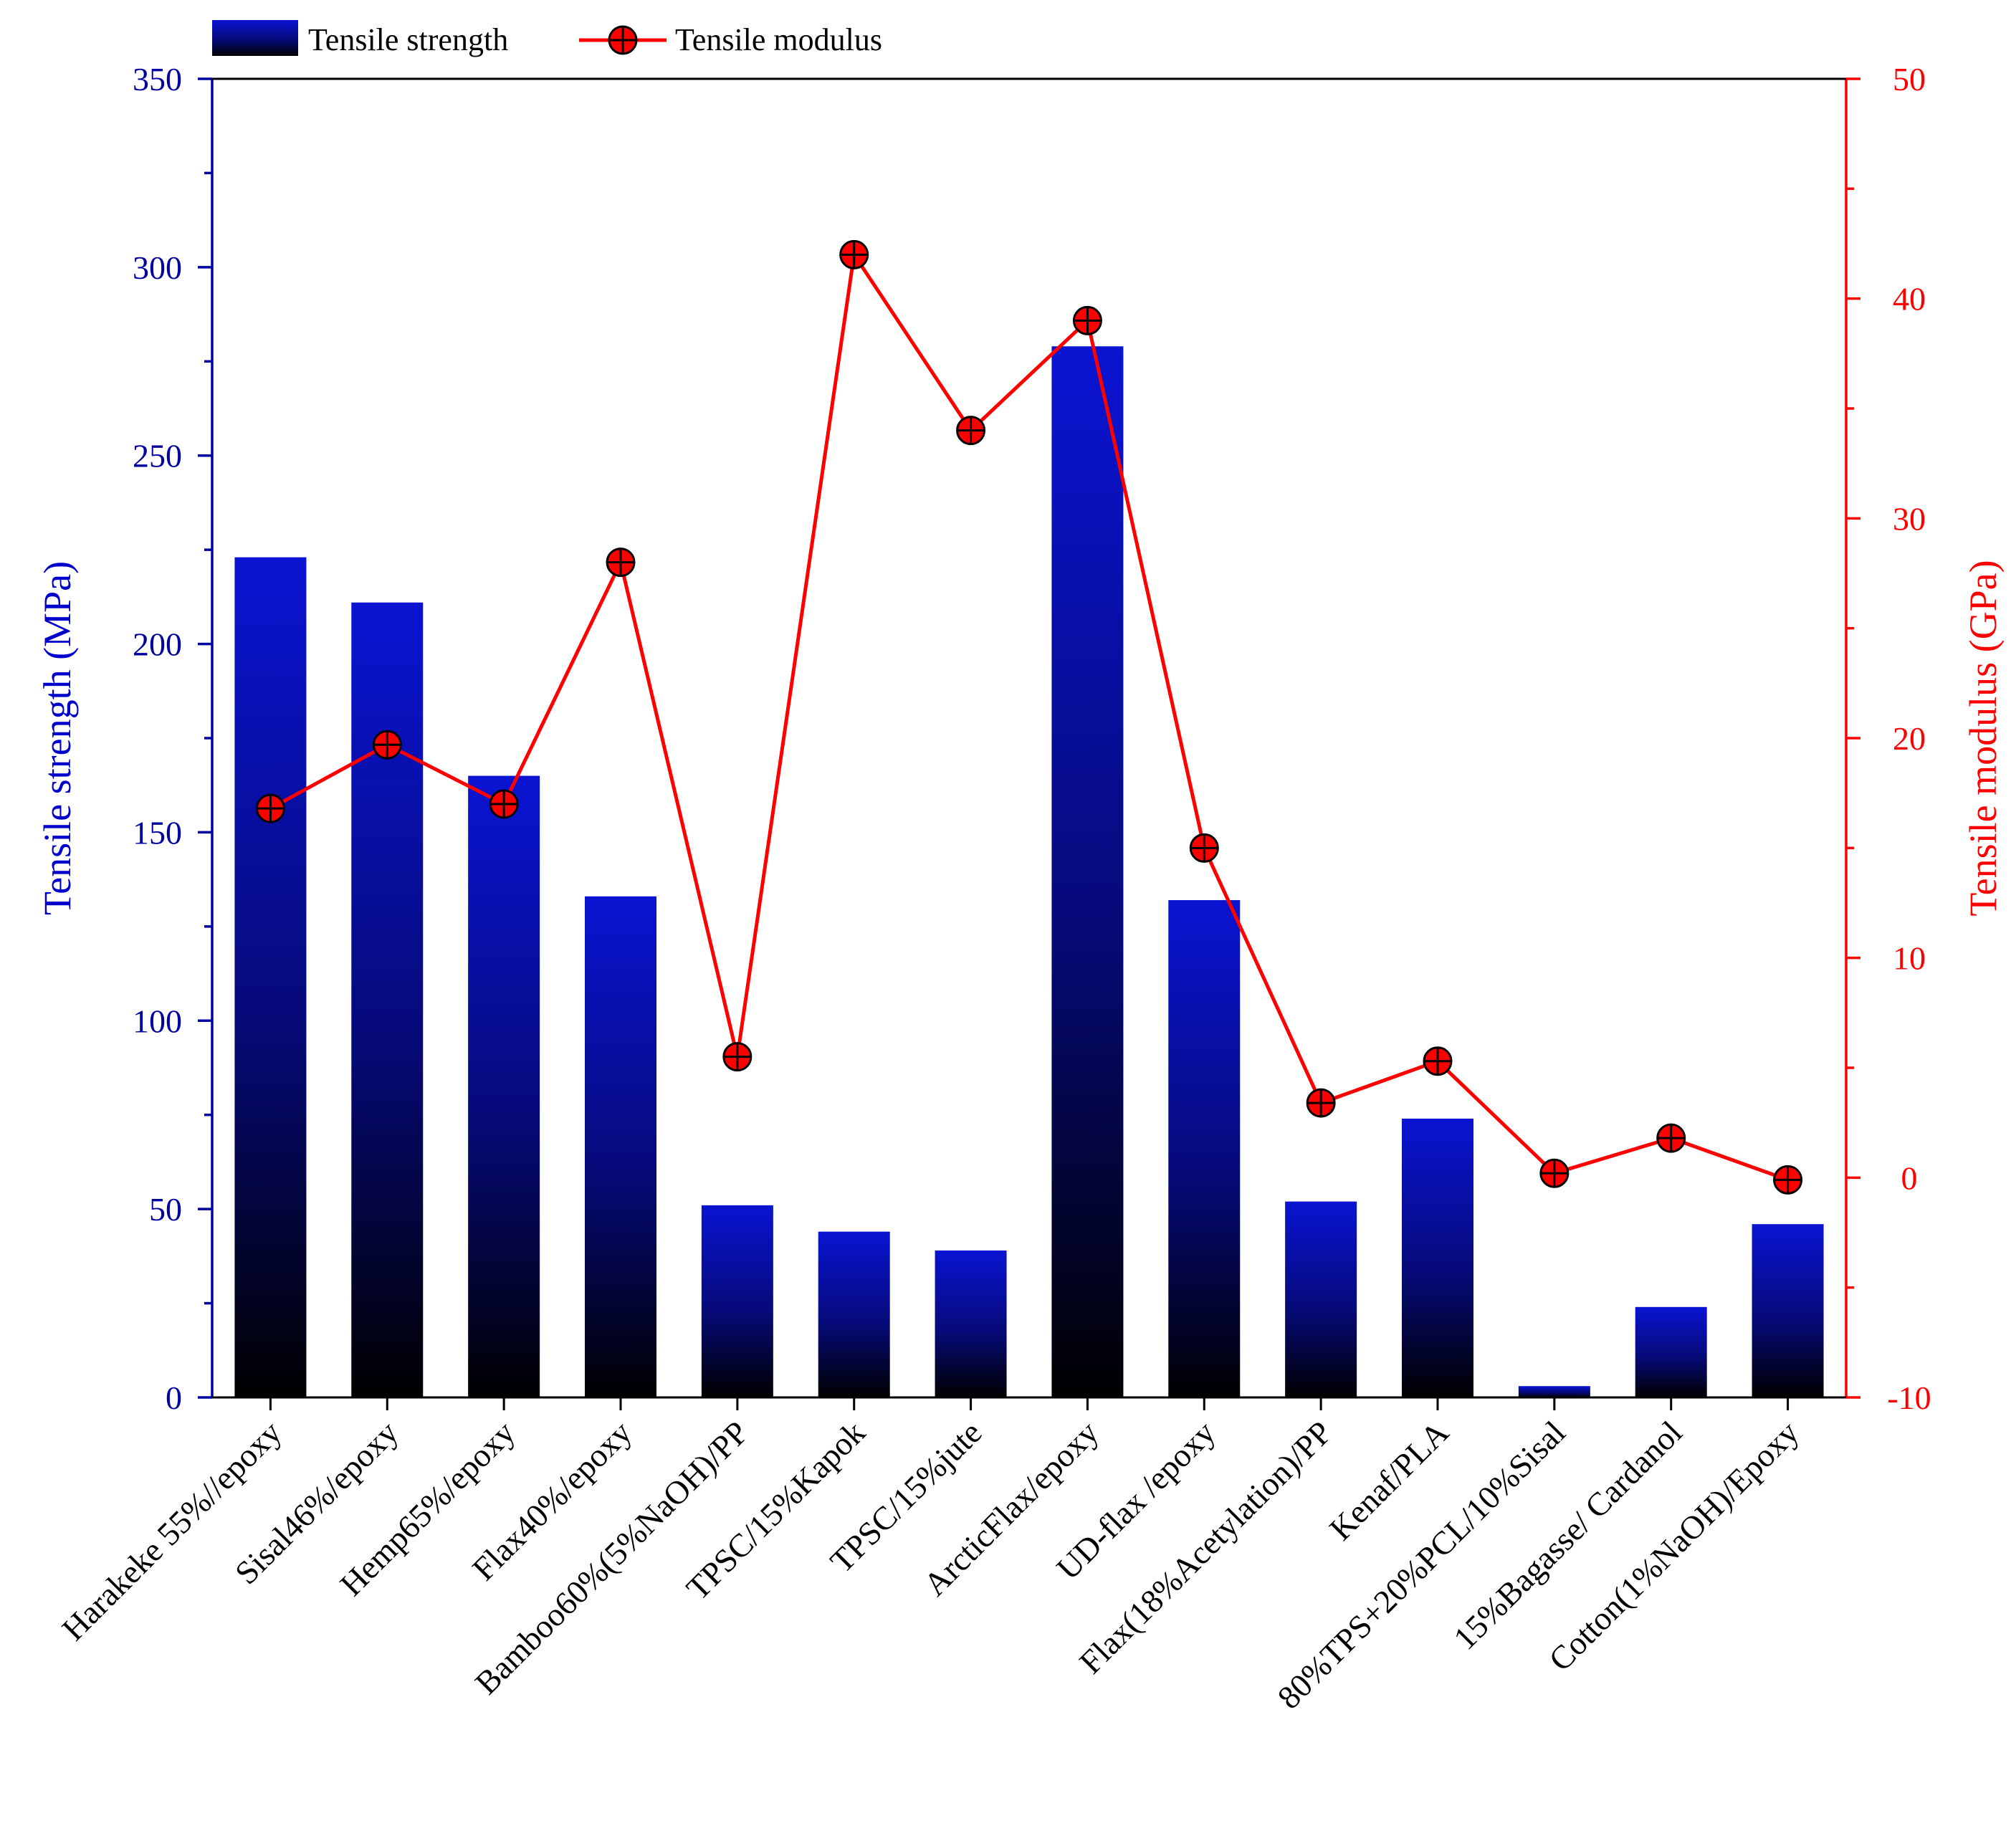 This screenshot has width=2016, height=1836. I want to click on category-label: 15%Bagasse/ Cardanol, so click(1567, 1535).